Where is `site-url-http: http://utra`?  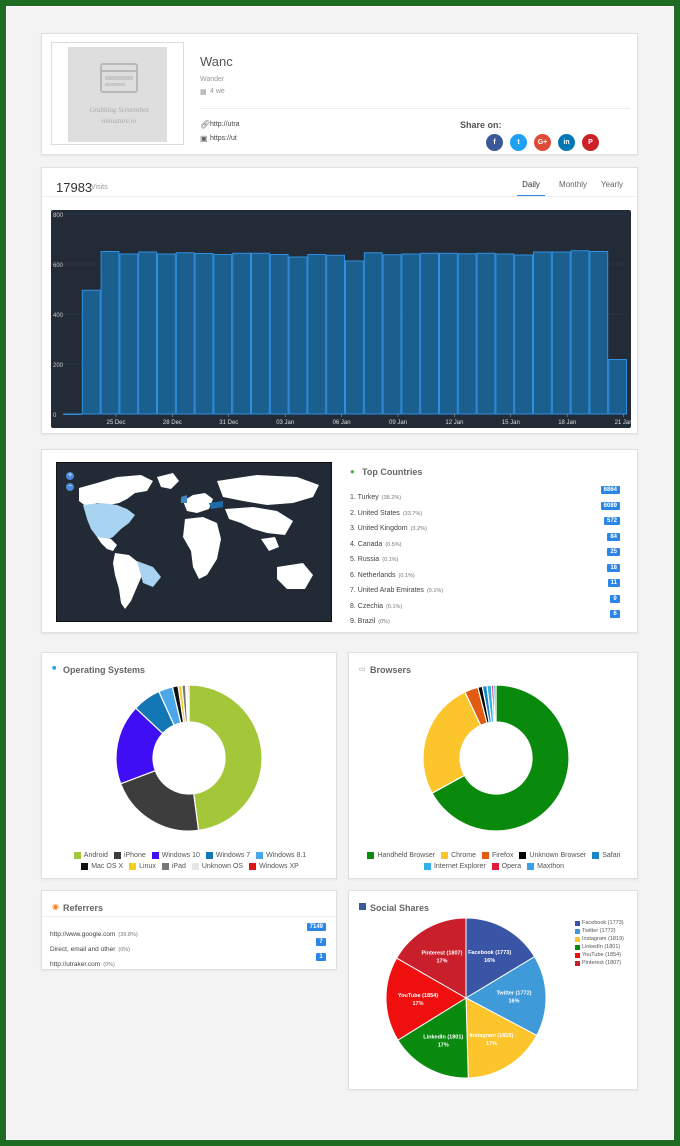
site-url-http: http://utra is located at coordinates (225, 124).